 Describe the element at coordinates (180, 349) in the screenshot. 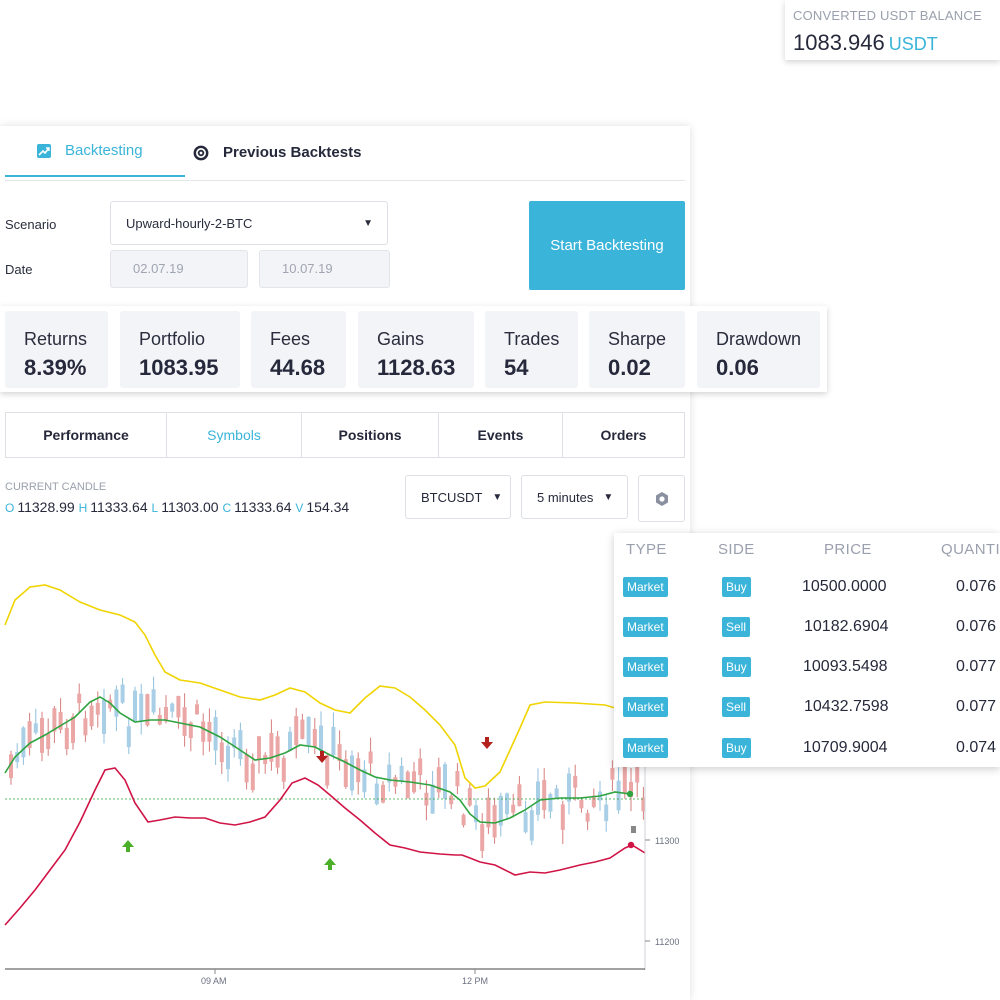

I see `stat-portfolio: Portfolio 1083.95` at that location.